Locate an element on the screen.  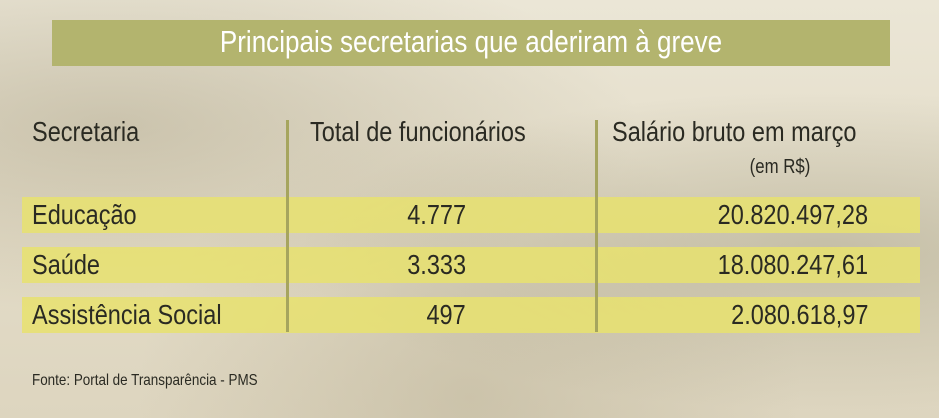
cell: 18.080.247,61 is located at coordinates (792, 264).